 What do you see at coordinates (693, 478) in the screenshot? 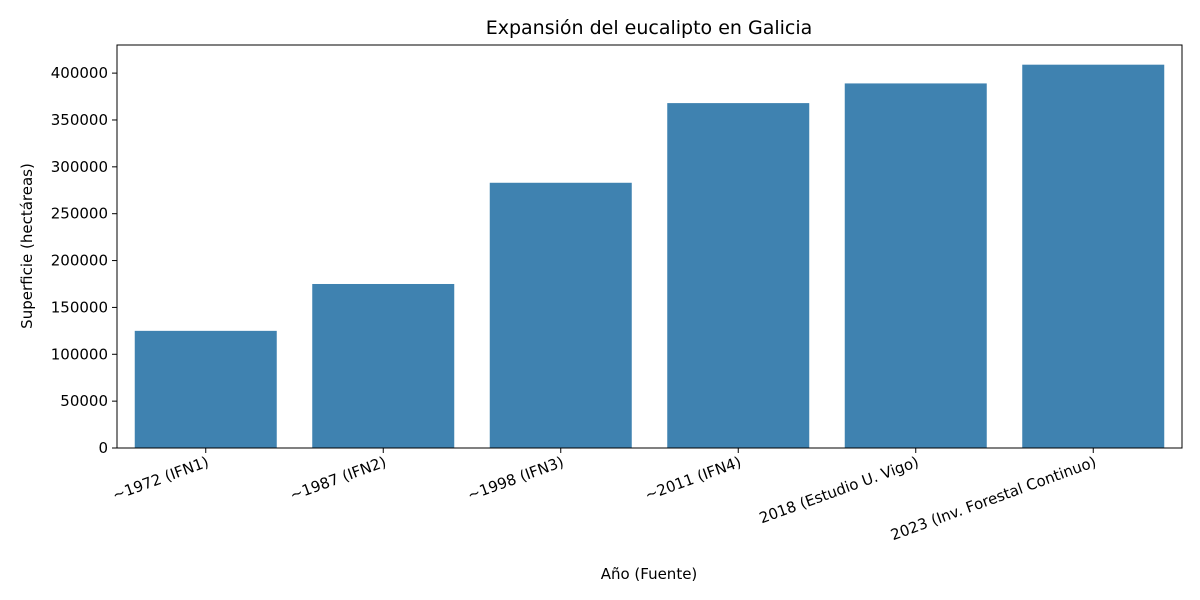
I see `x-tick-label: ~2011 (IFN4)` at bounding box center [693, 478].